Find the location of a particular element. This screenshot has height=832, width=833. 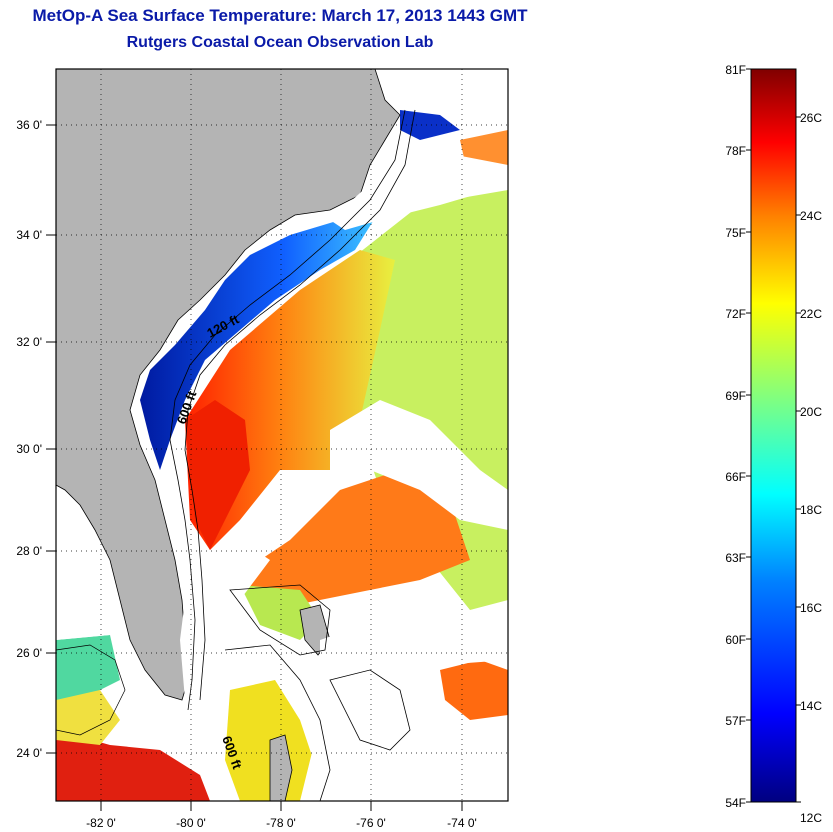

lon-tick-label: -76 0' is located at coordinates (371, 823).